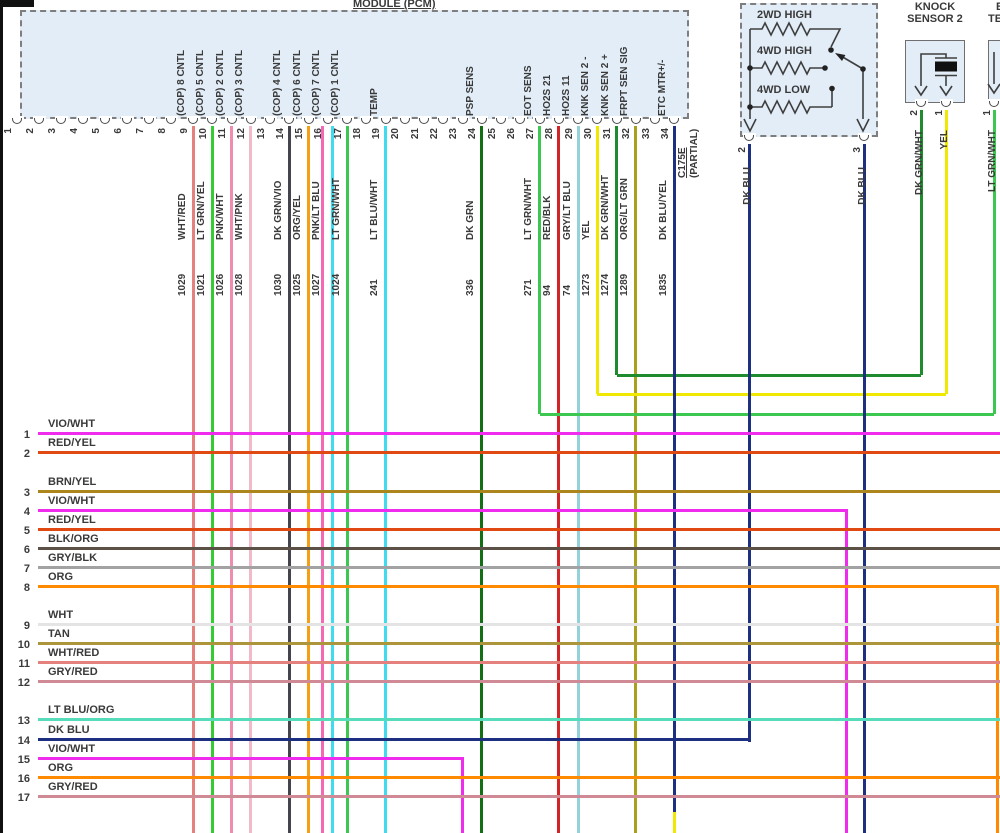  What do you see at coordinates (796, 34) in the screenshot?
I see `switch-resistor-2wd-high` at bounding box center [796, 34].